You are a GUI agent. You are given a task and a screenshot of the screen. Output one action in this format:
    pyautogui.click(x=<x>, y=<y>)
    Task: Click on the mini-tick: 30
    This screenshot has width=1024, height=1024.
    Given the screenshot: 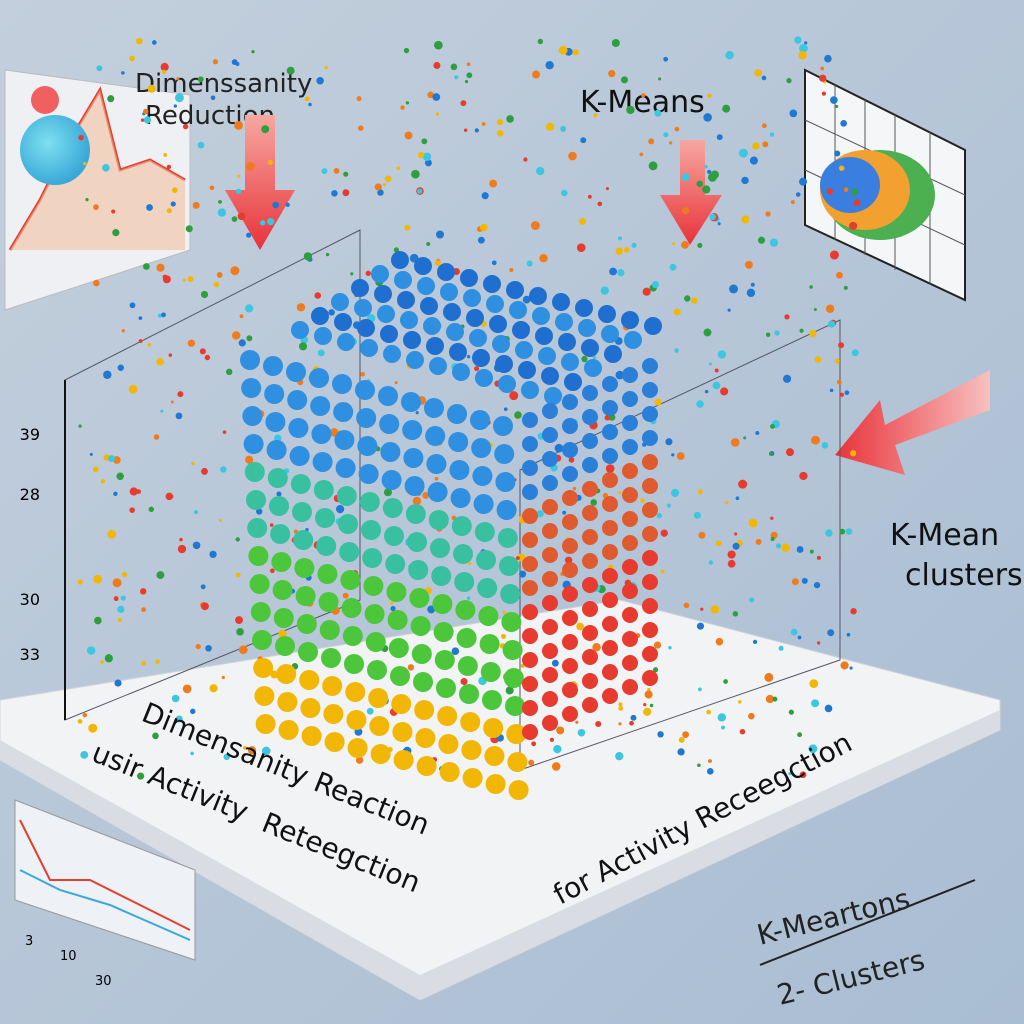 What is the action you would take?
    pyautogui.click(x=103, y=981)
    